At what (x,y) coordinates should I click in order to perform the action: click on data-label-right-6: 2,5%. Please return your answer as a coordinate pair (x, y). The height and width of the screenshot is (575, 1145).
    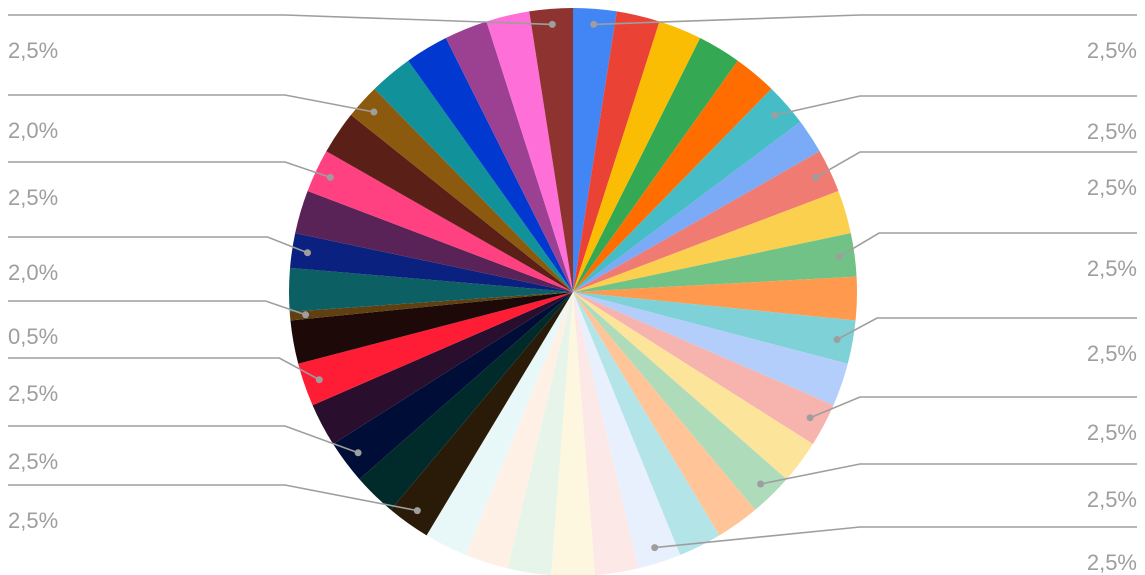
    Looking at the image, I should click on (1112, 432).